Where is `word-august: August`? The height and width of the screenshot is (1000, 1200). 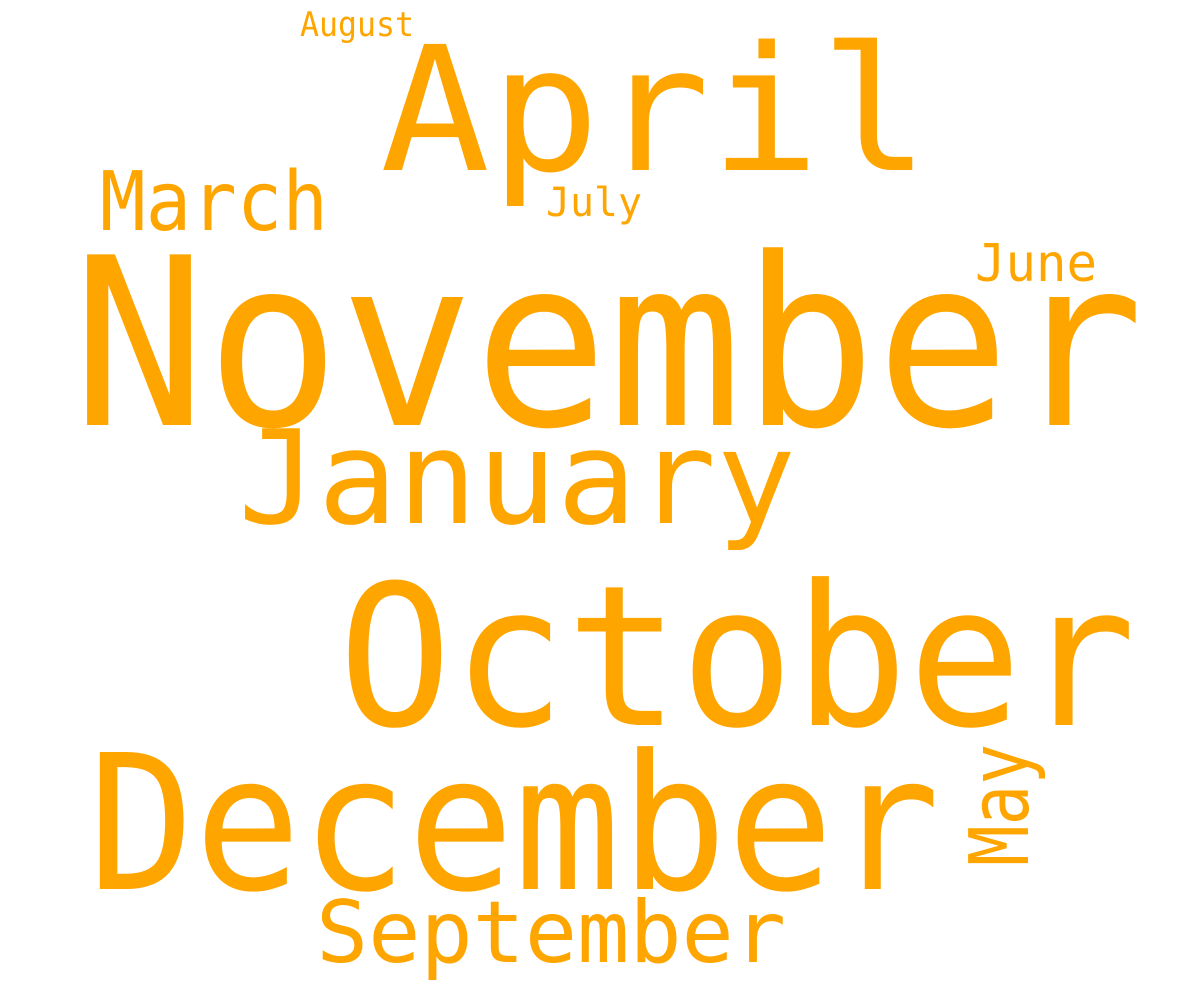
word-august: August is located at coordinates (357, 25).